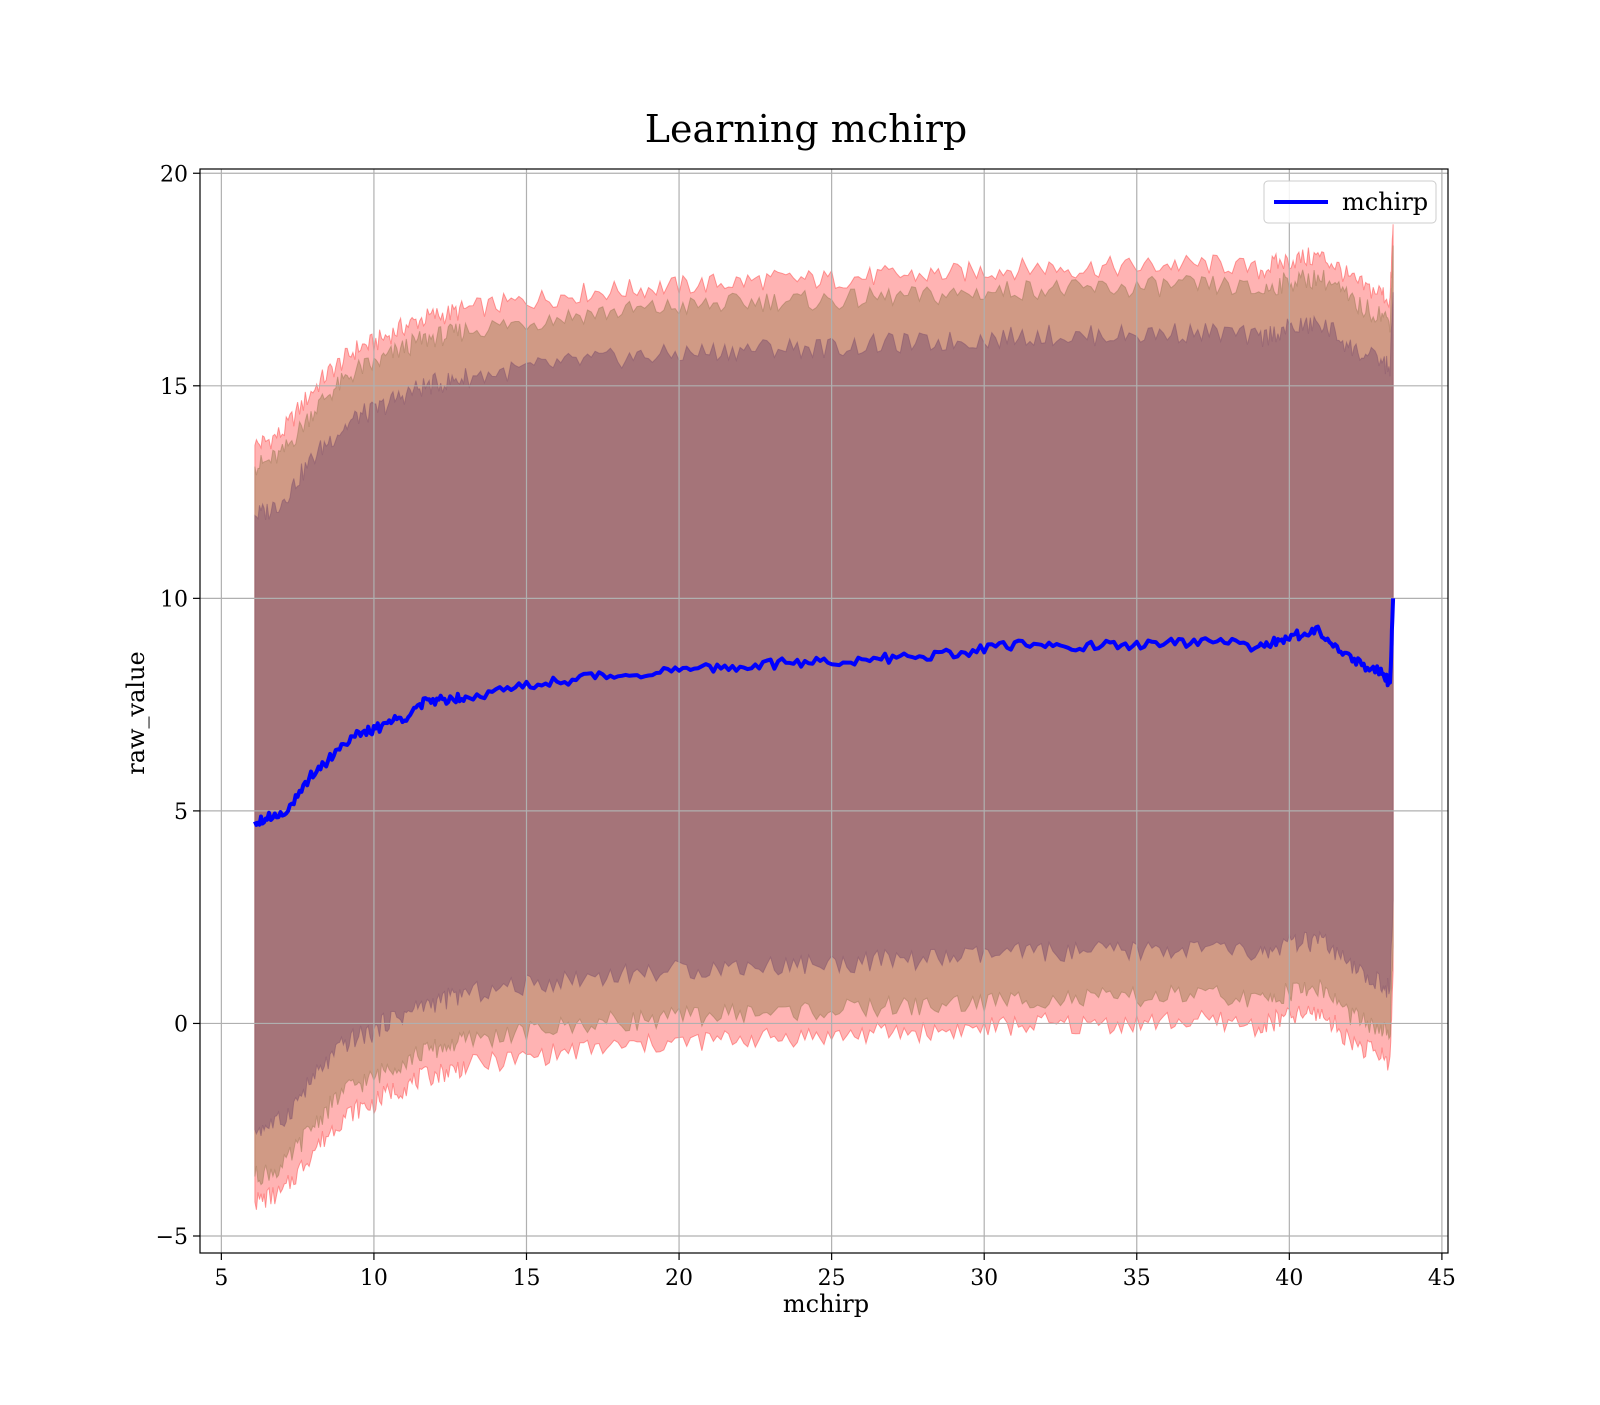  Describe the element at coordinates (832, 1278) in the screenshot. I see `x-tick-label: 25` at that location.